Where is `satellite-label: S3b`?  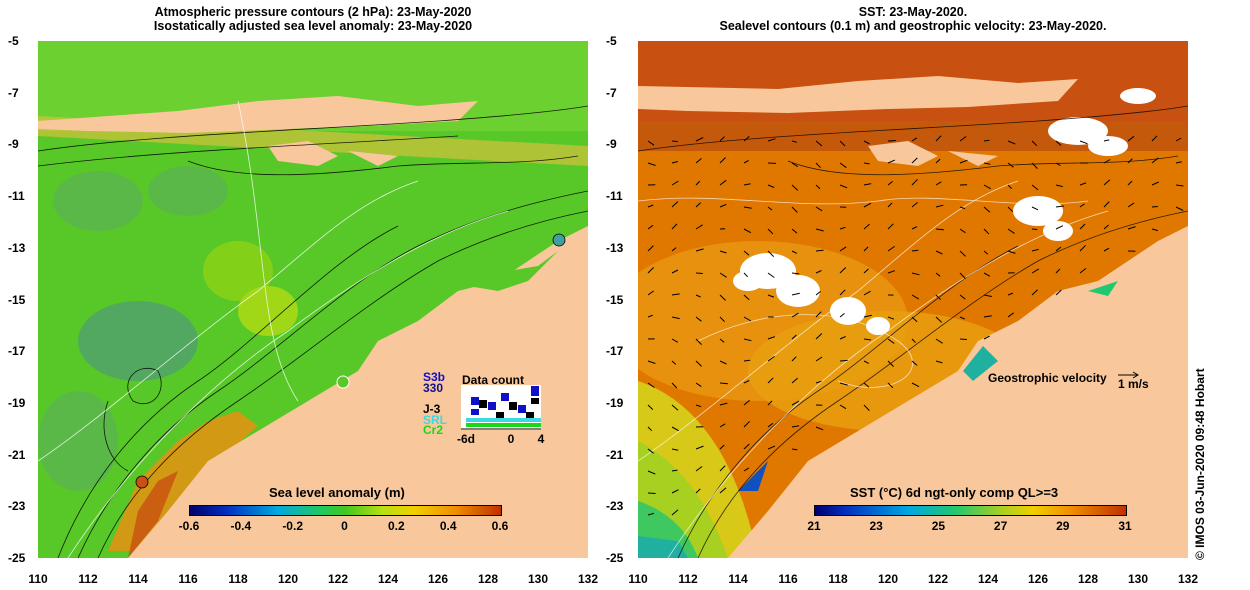 satellite-label: S3b is located at coordinates (434, 377).